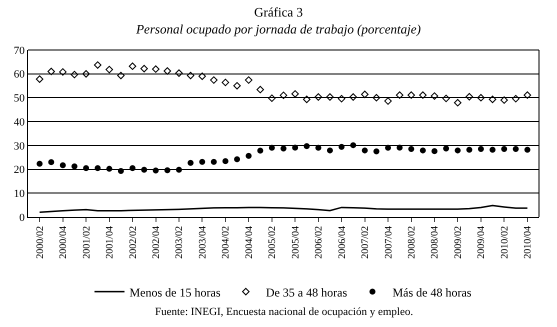  I want to click on legend-label: De 35 a 48 horas, so click(307, 292).